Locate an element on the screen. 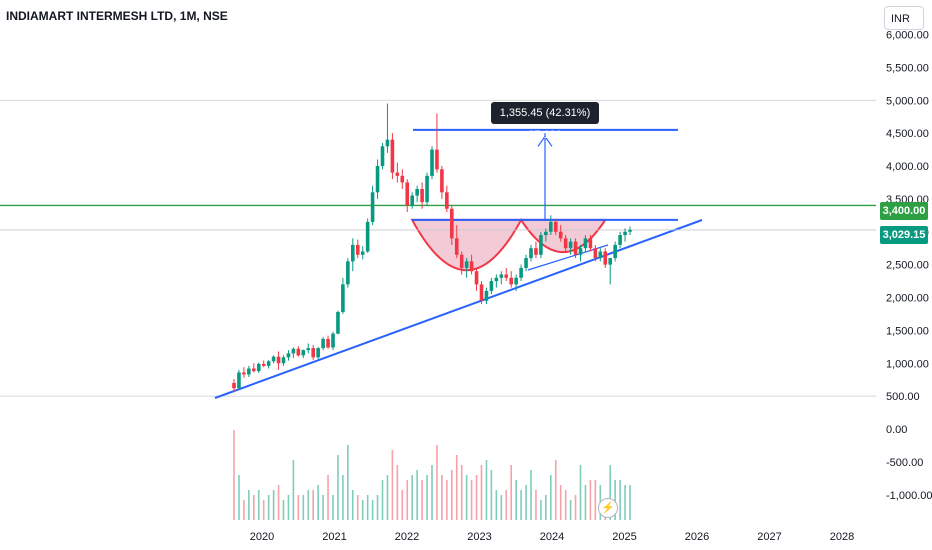  price-tick-label: 5,000.00 is located at coordinates (907, 101).